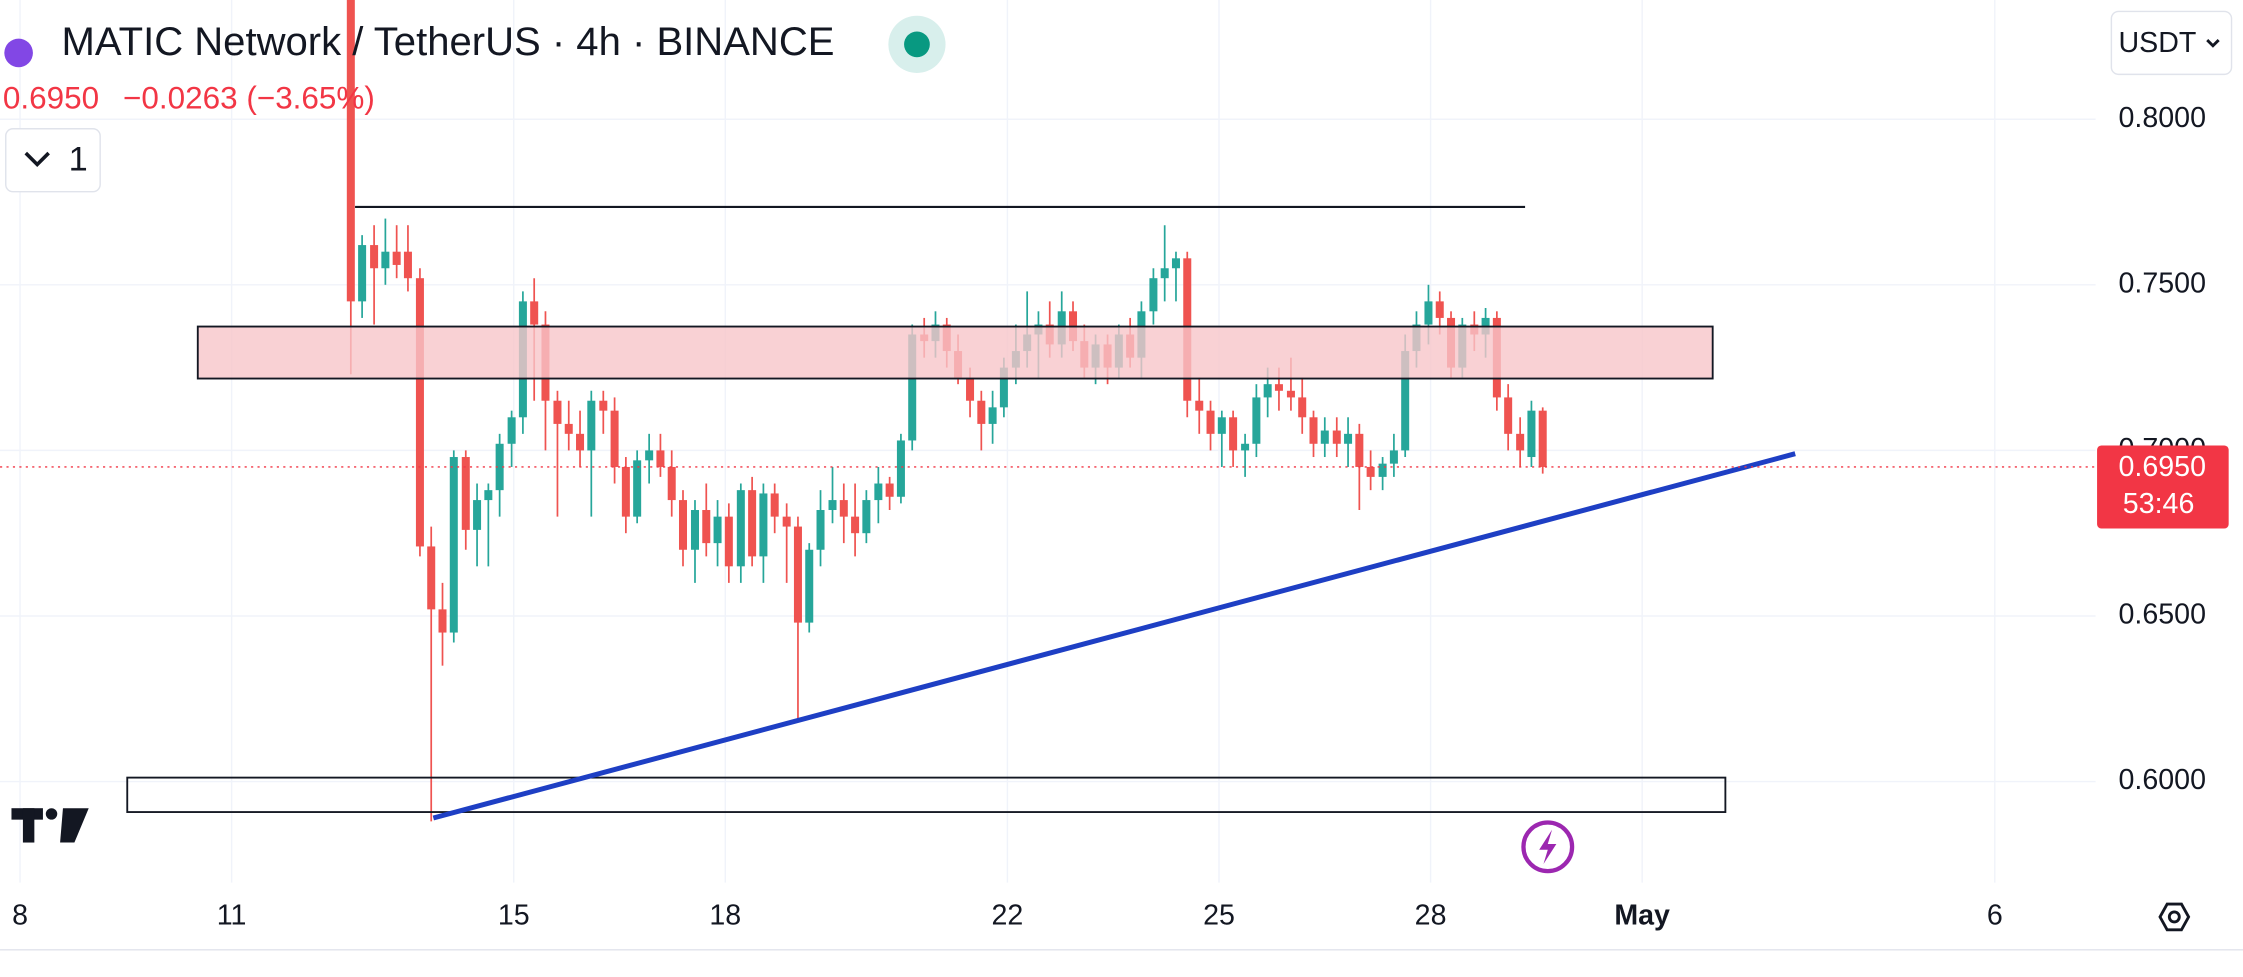 The image size is (2243, 977). Describe the element at coordinates (1219, 915) in the screenshot. I see `x-tick-label: 25` at that location.